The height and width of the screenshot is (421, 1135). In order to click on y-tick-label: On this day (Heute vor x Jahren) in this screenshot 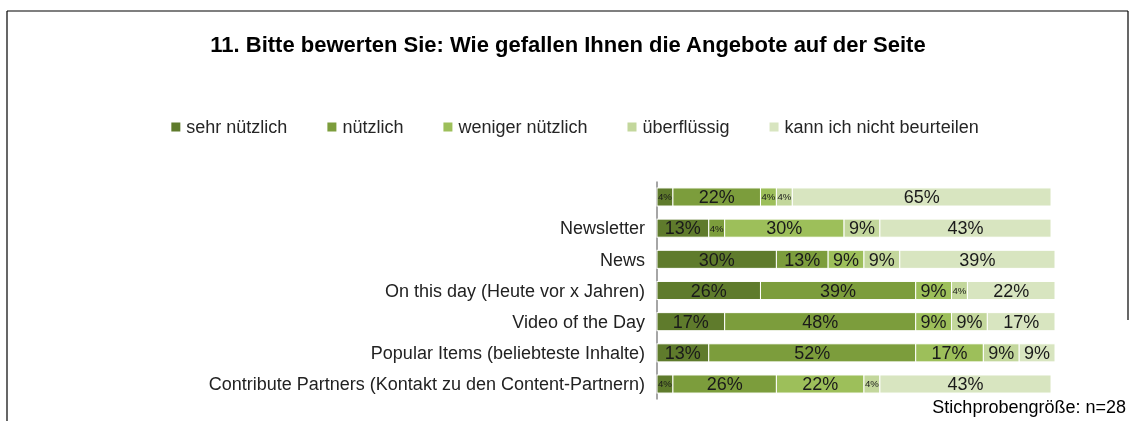, I will do `click(514, 290)`.